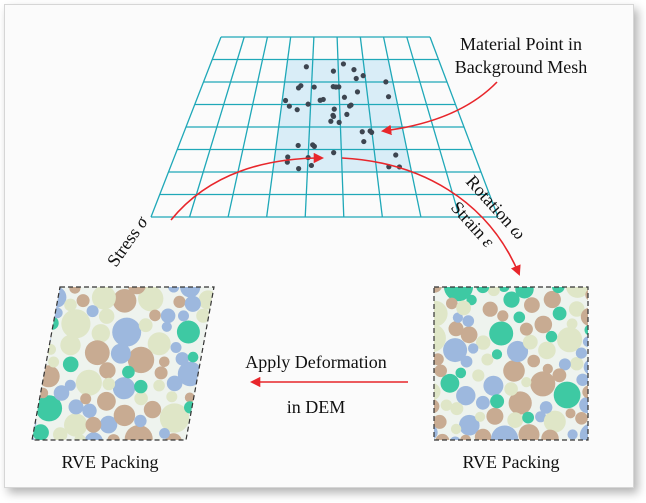 This screenshot has width=646, height=503. I want to click on apply-deformation-label-line2: in DEM, so click(316, 407).